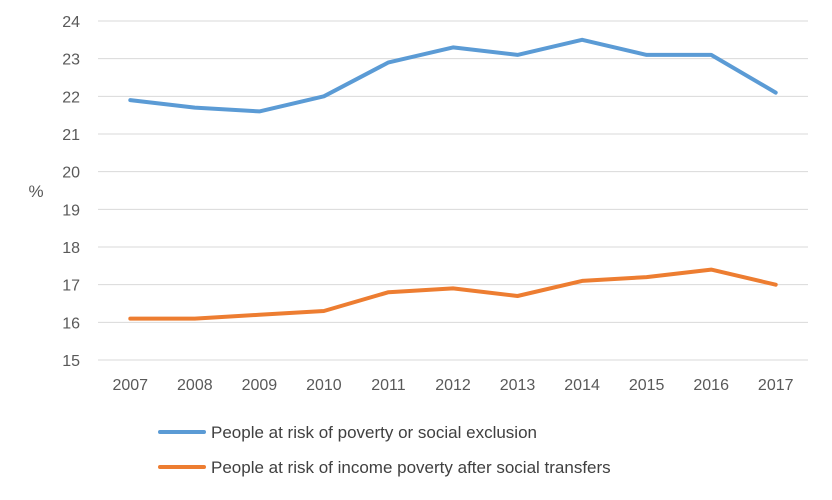 The image size is (832, 500). I want to click on x-tick-label: 2008, so click(195, 385).